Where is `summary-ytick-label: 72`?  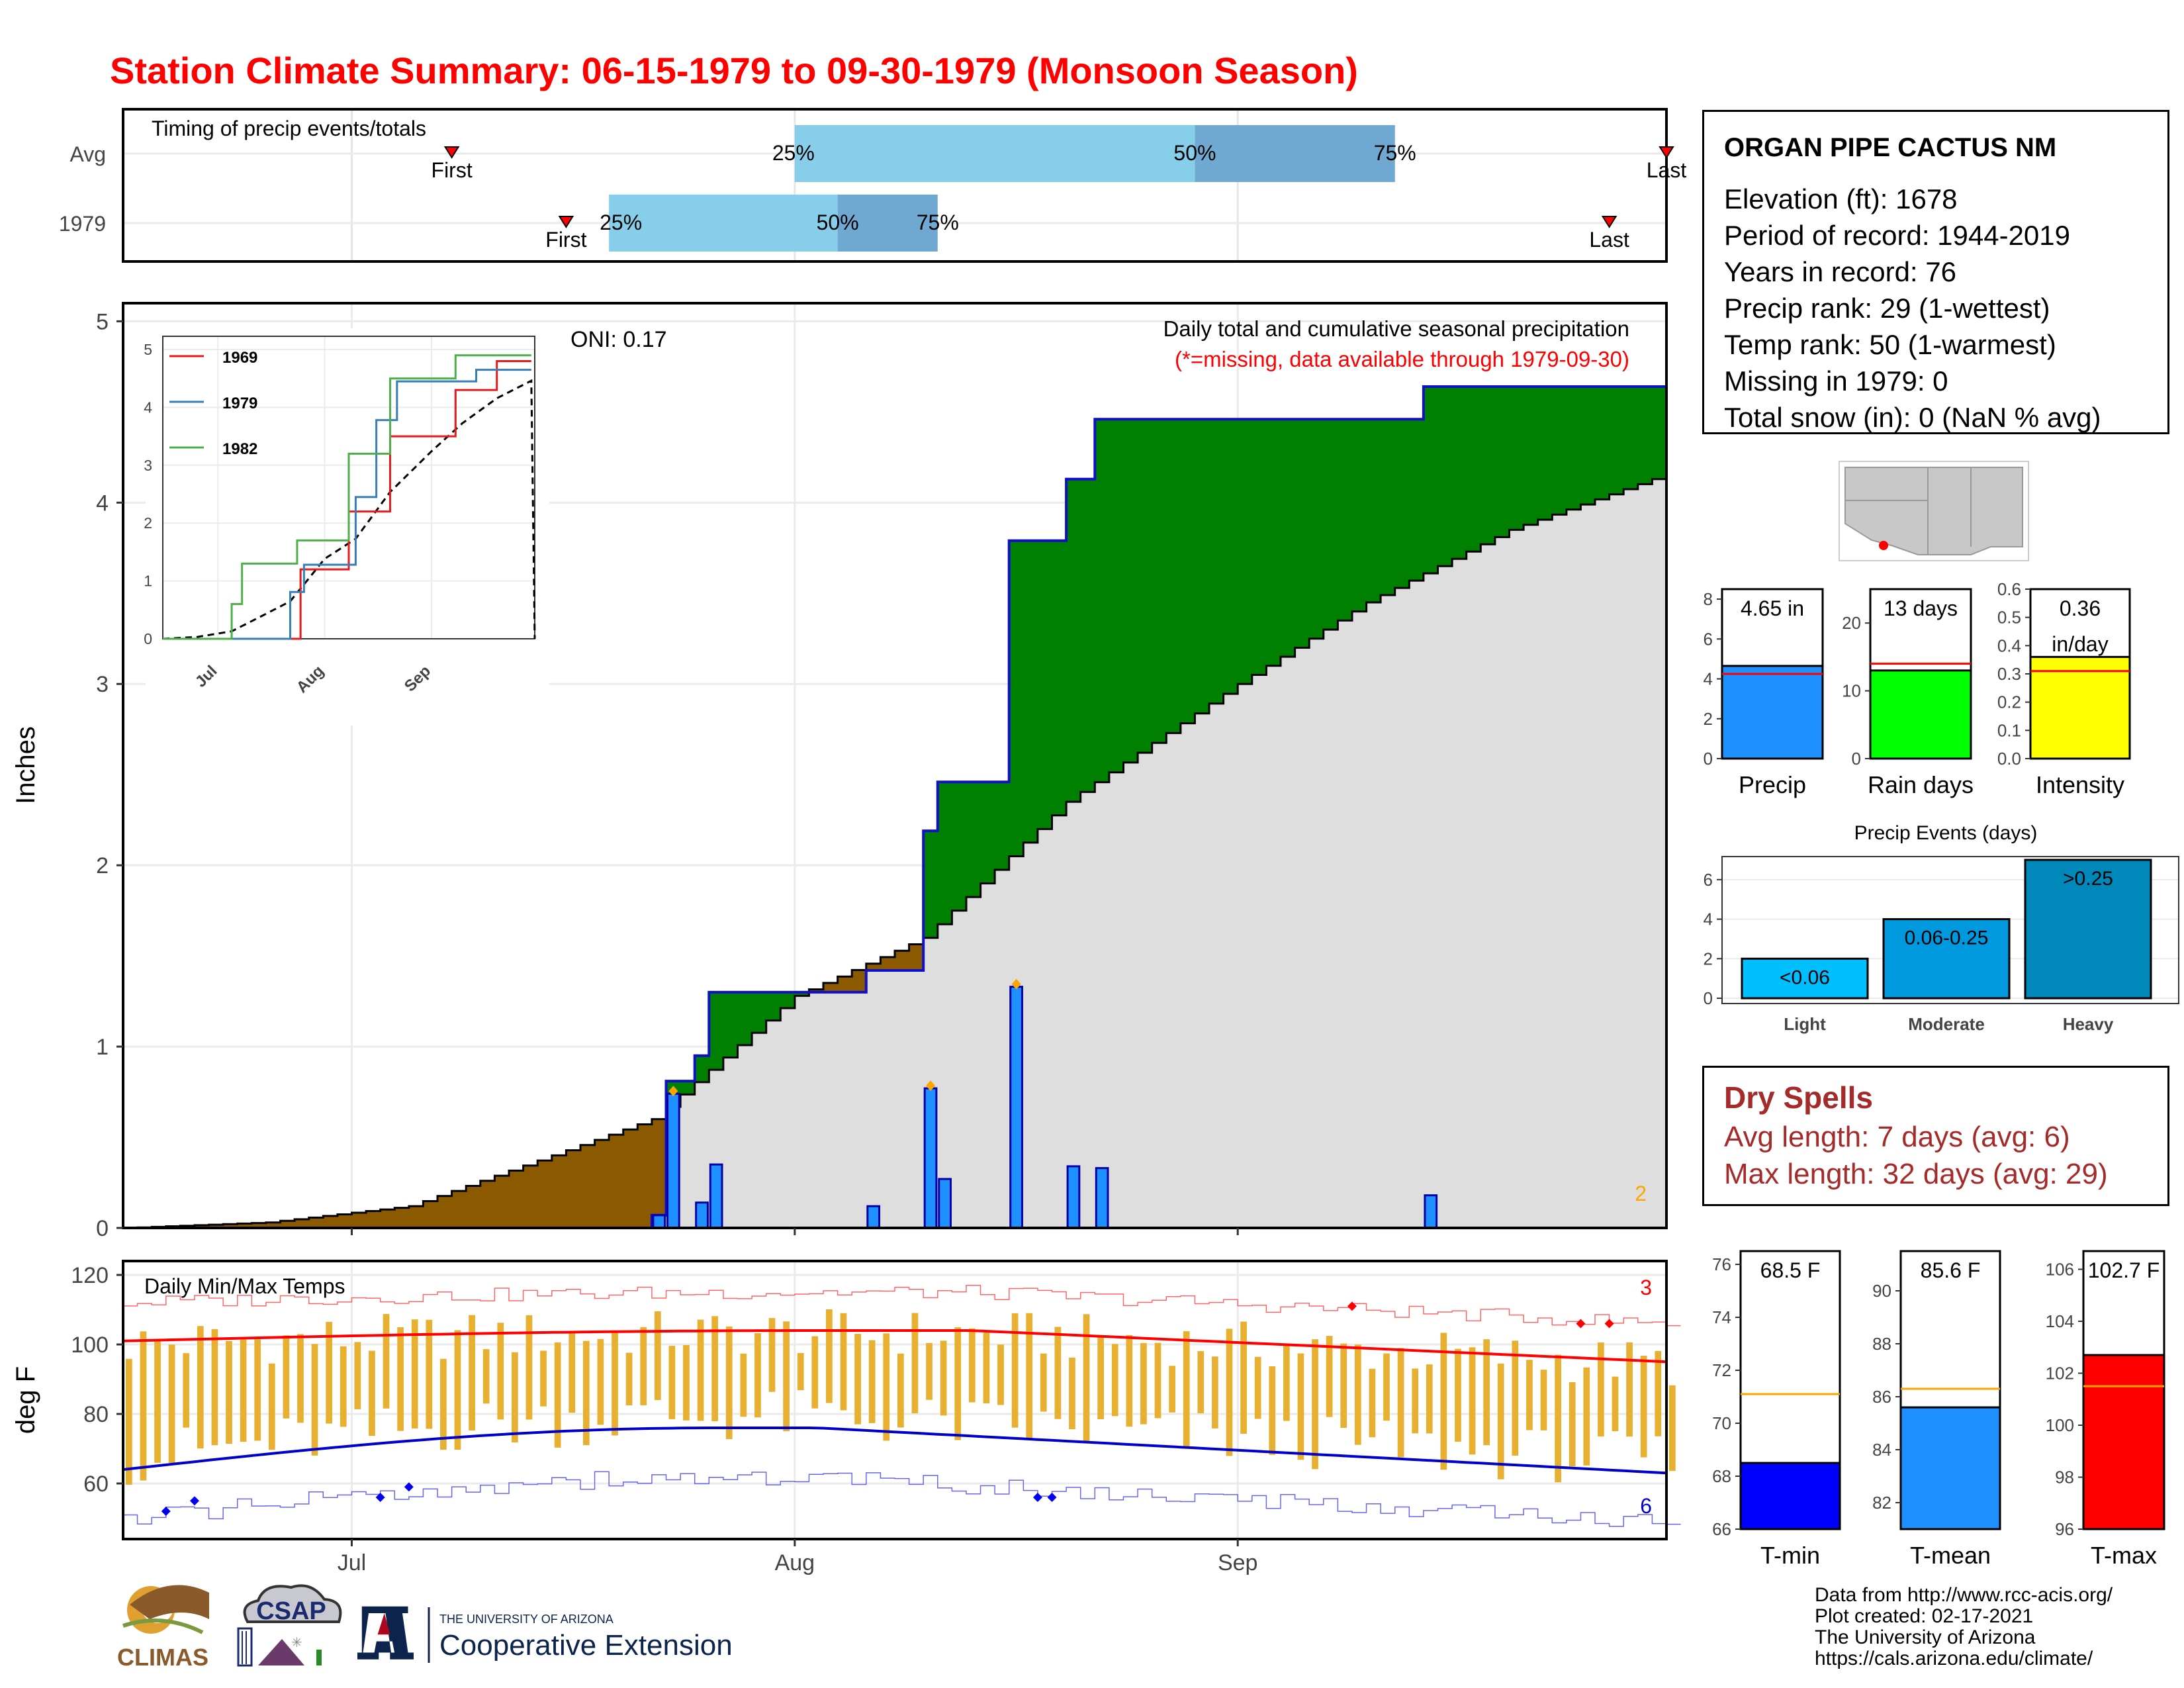 summary-ytick-label: 72 is located at coordinates (1721, 1370).